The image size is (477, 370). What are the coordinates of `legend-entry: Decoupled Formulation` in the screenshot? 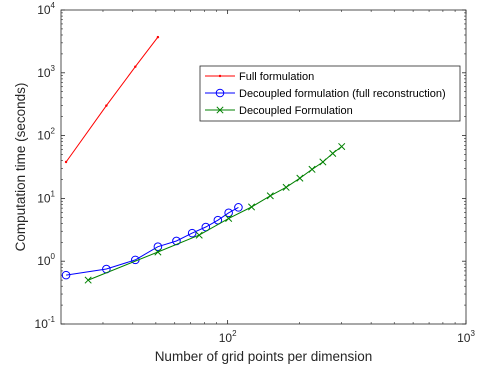 It's located at (279, 111).